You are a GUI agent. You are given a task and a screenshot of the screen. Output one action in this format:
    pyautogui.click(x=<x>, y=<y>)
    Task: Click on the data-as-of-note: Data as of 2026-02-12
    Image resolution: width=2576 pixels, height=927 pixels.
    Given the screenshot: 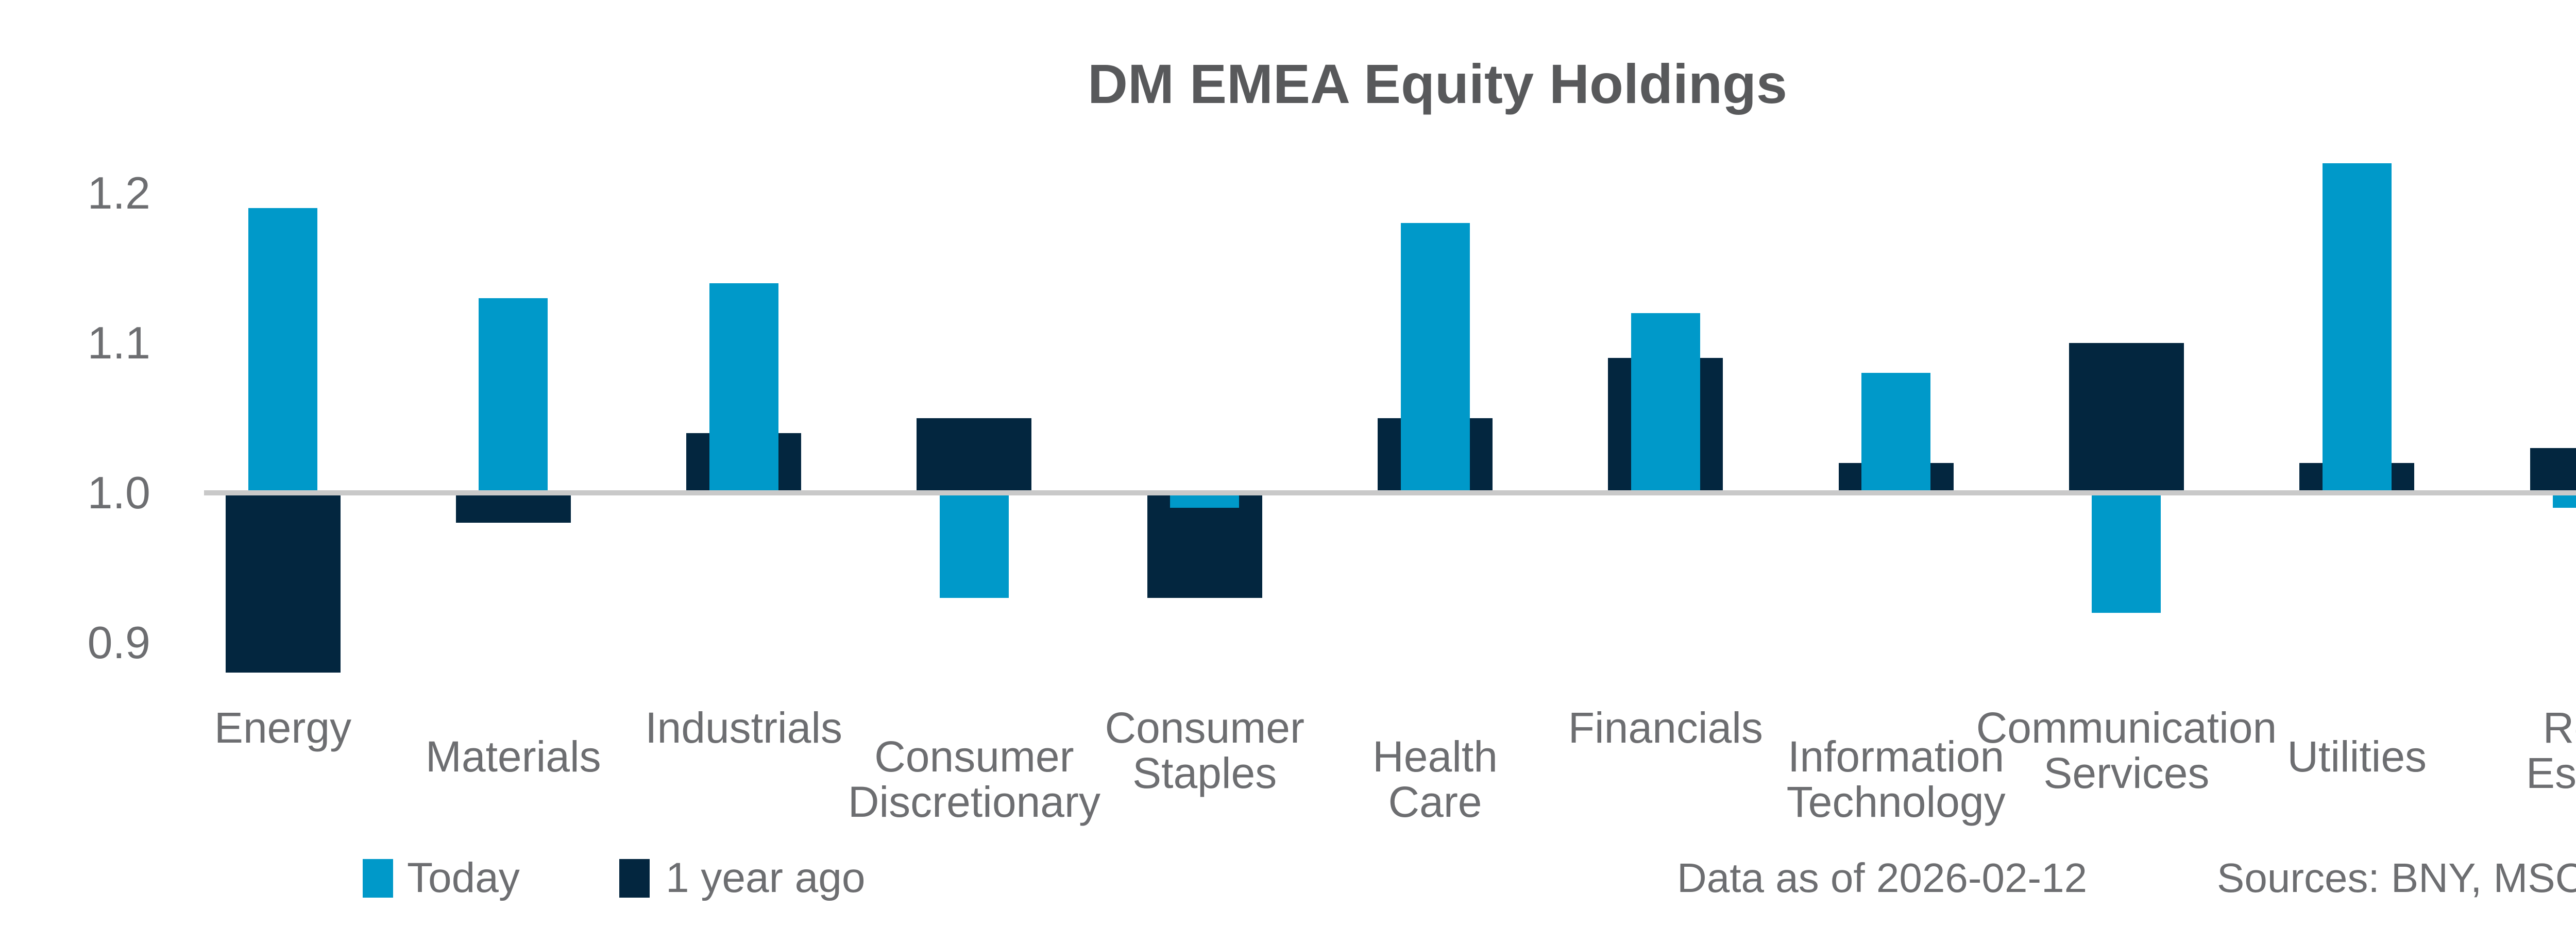 What is the action you would take?
    pyautogui.click(x=1882, y=878)
    